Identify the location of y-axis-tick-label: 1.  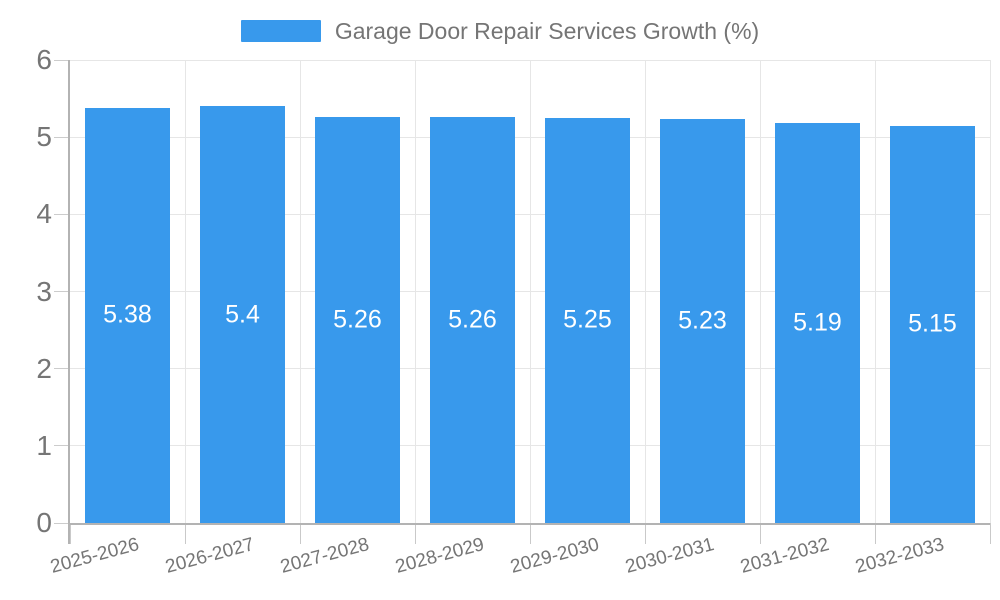
(44, 445).